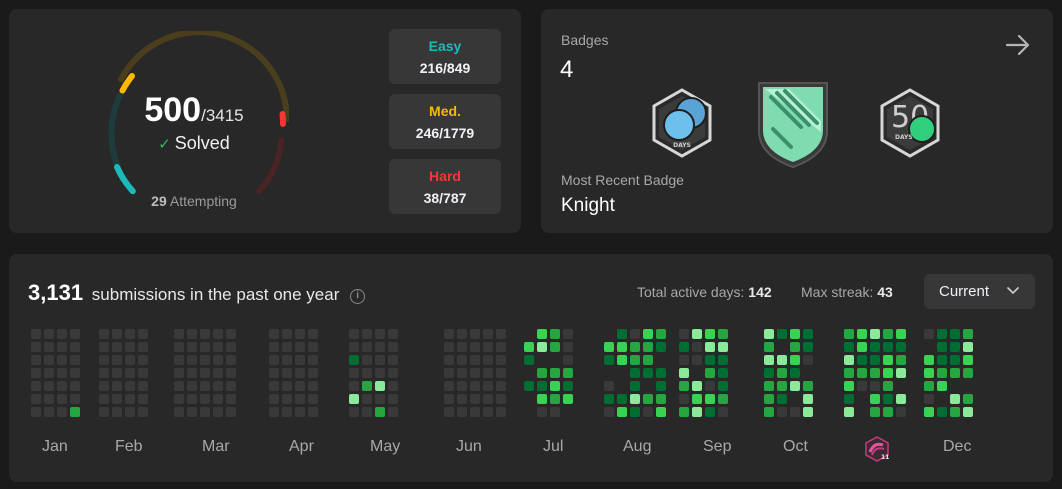 Image resolution: width=1062 pixels, height=489 pixels. Describe the element at coordinates (682, 123) in the screenshot. I see `days-badge-icon: DAYS` at that location.